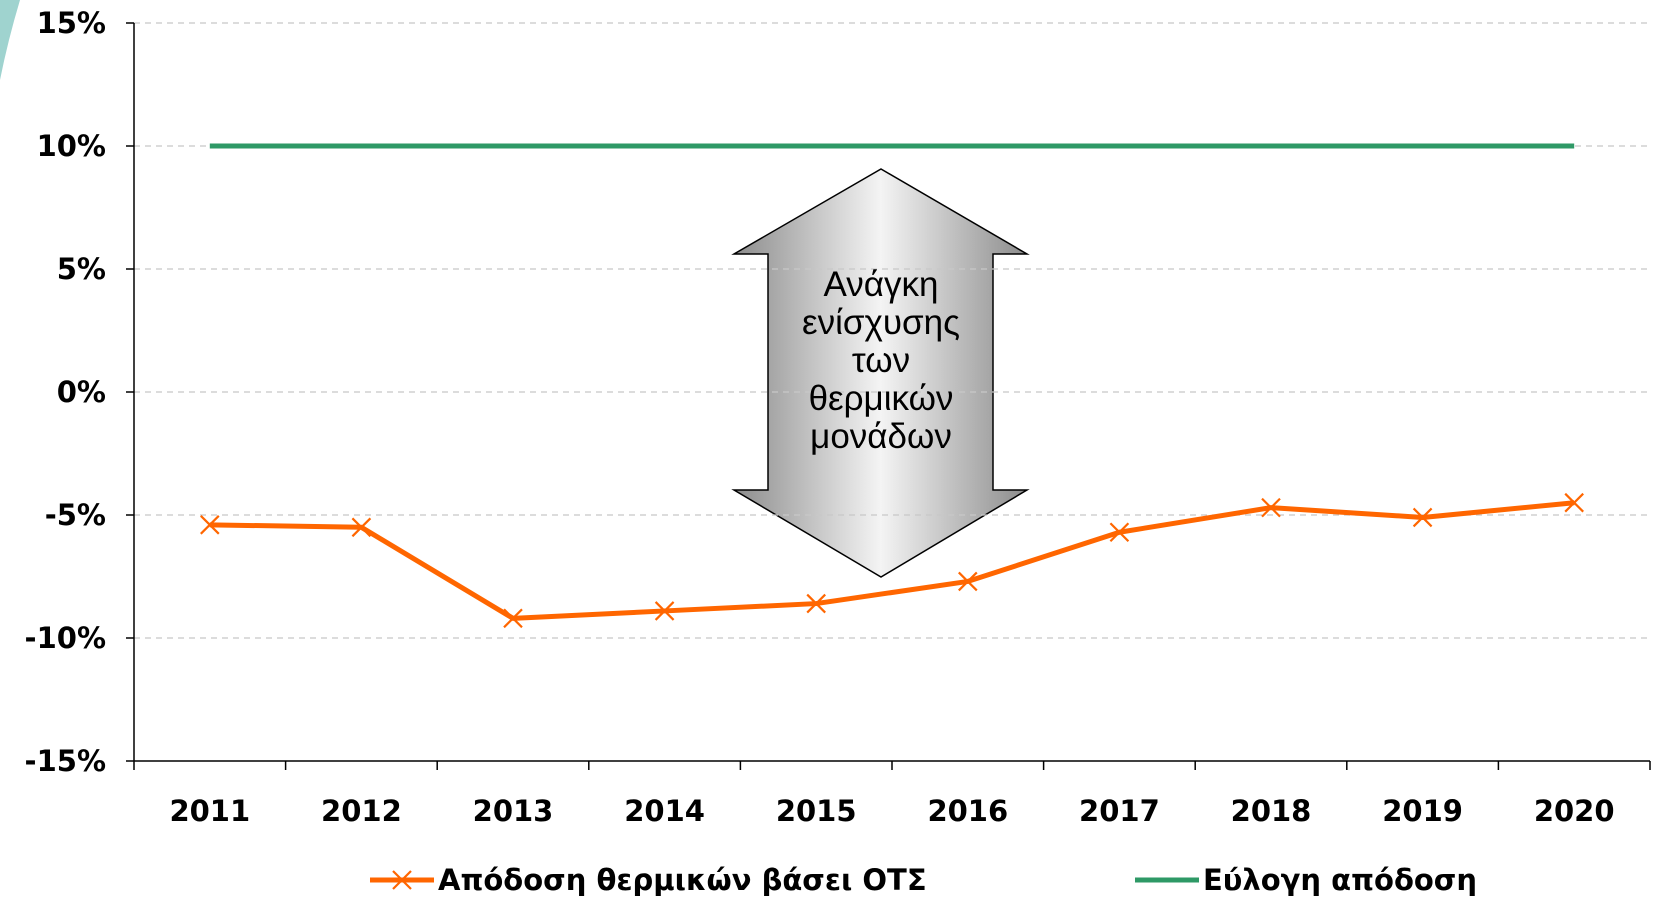 The height and width of the screenshot is (898, 1656). I want to click on x-tick-label: 2015, so click(816, 811).